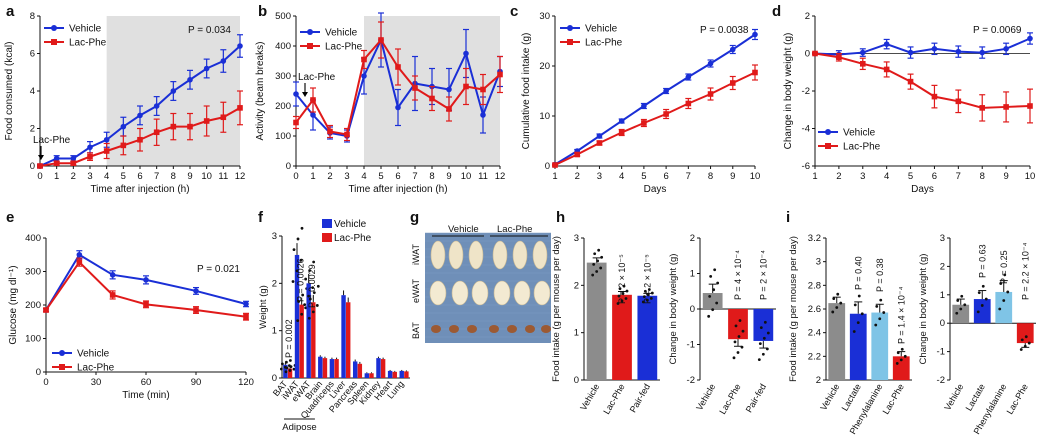  What do you see at coordinates (32, 16) in the screenshot?
I see `y-tick-label: 8` at bounding box center [32, 16].